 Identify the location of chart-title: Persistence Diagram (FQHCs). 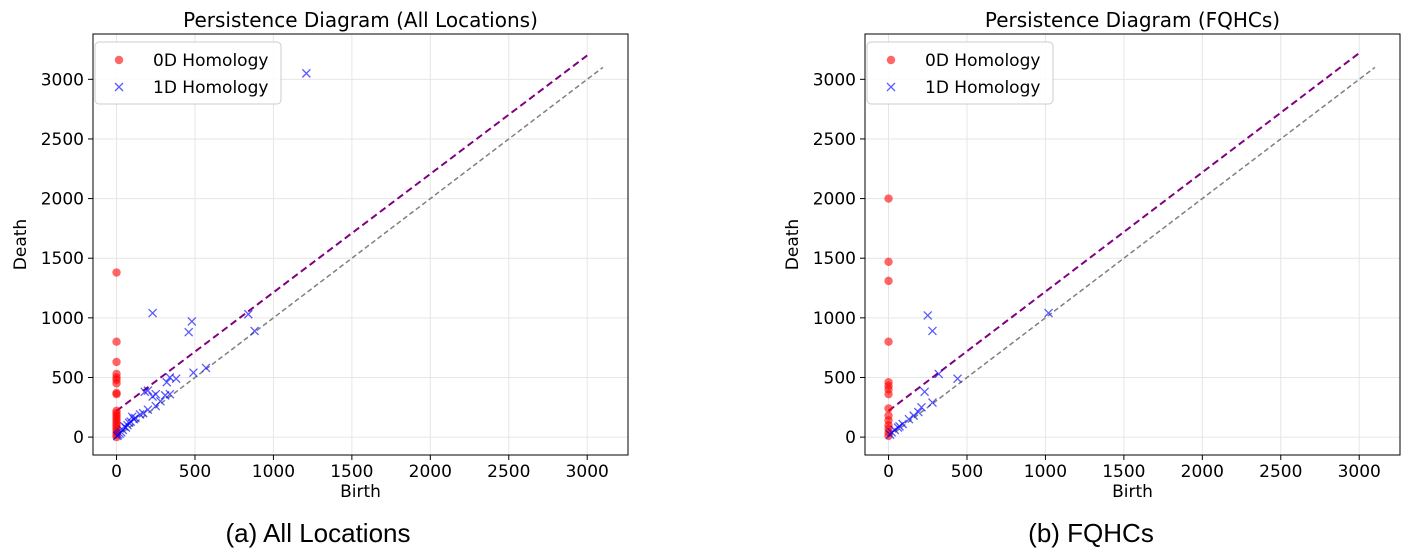
(1132, 20).